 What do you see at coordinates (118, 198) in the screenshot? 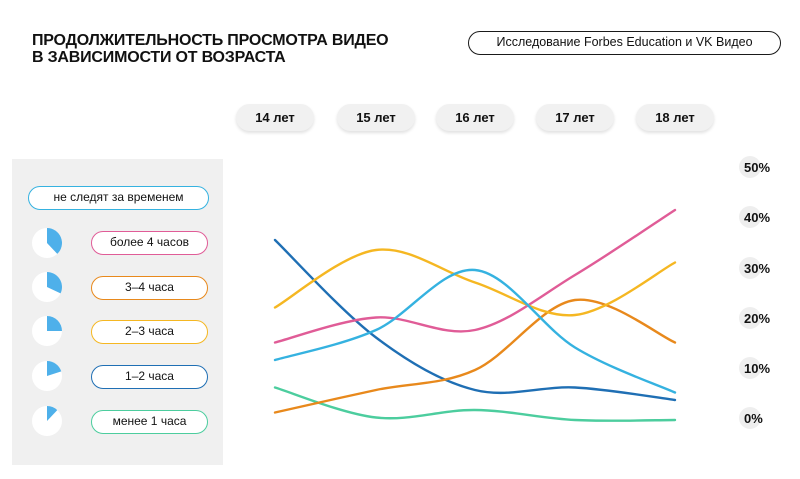
I see `legend-no-time-tracking: не следят за временем` at bounding box center [118, 198].